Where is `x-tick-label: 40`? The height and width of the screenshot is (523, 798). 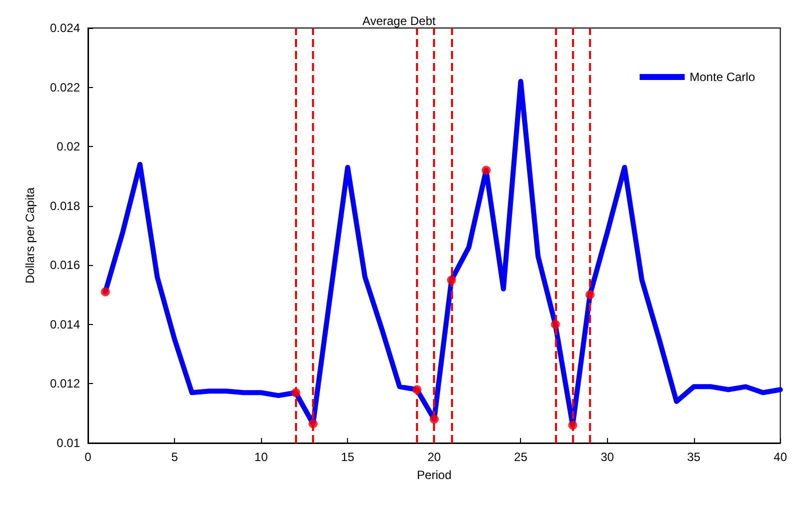
x-tick-label: 40 is located at coordinates (781, 457).